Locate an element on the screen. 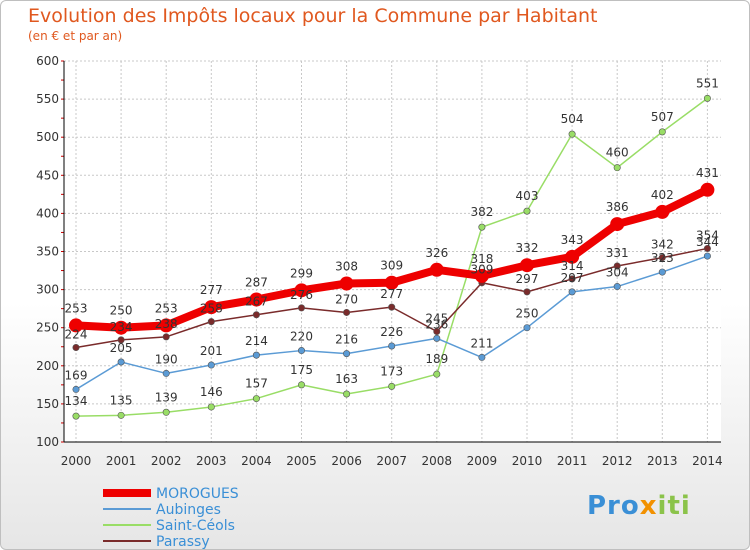 The height and width of the screenshot is (550, 750). y-tick-label: 600 is located at coordinates (47, 61).